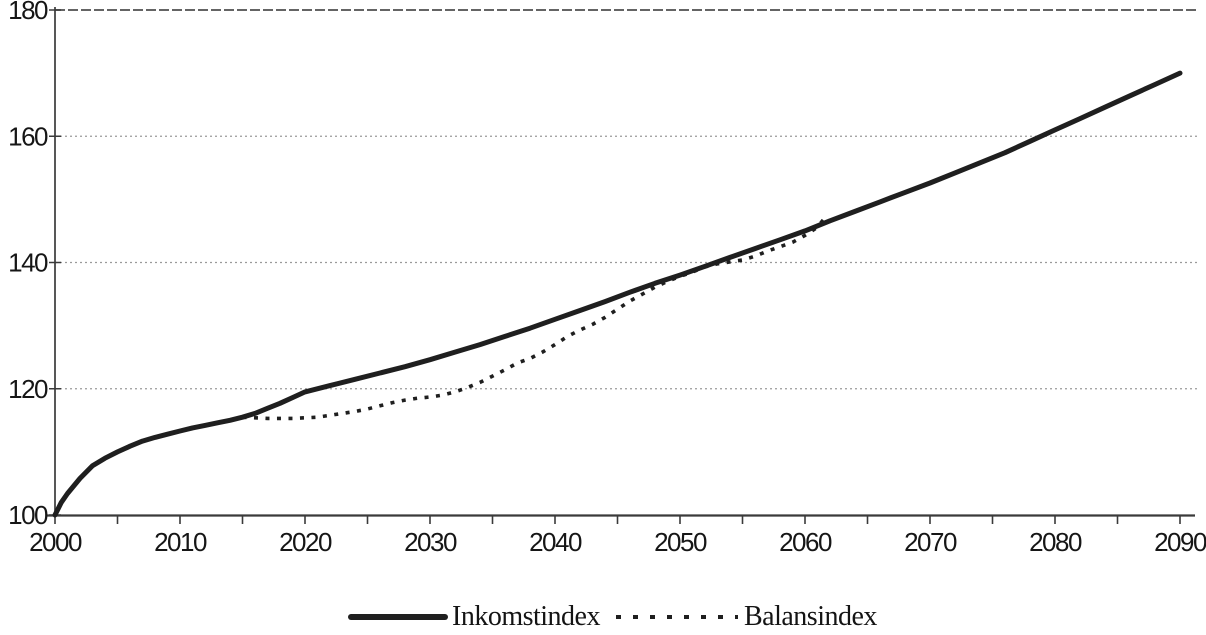  I want to click on x-tick-label-2010: 2010, so click(180, 542).